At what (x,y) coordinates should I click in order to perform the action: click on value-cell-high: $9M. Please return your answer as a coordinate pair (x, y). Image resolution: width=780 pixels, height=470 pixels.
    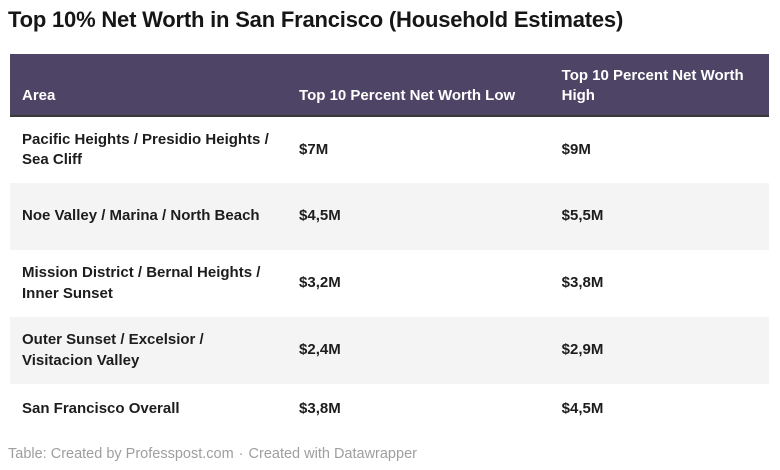
    Looking at the image, I should click on (576, 149).